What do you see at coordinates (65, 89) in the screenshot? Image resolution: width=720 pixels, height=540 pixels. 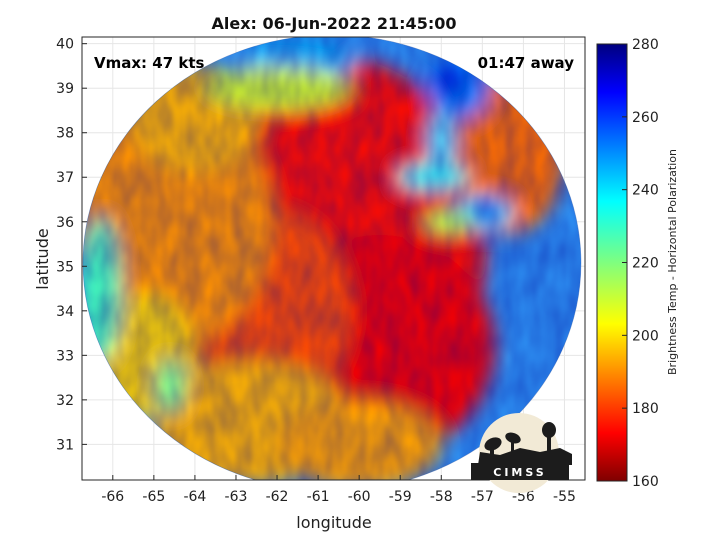 I see `y-tick-label: 39` at bounding box center [65, 89].